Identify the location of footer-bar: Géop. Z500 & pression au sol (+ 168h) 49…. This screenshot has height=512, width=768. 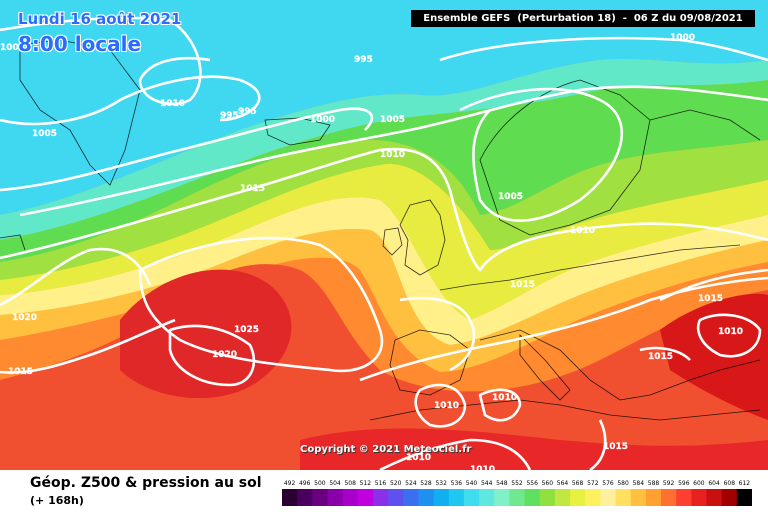
(384, 491).